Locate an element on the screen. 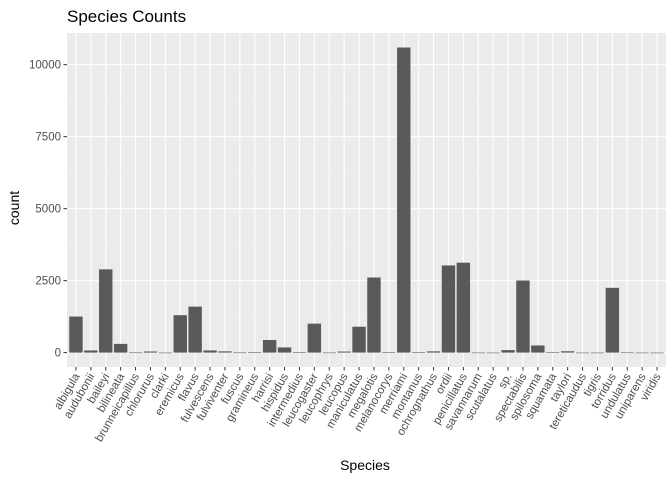 Image resolution: width=672 pixels, height=480 pixels. bar-clarki is located at coordinates (165, 353).